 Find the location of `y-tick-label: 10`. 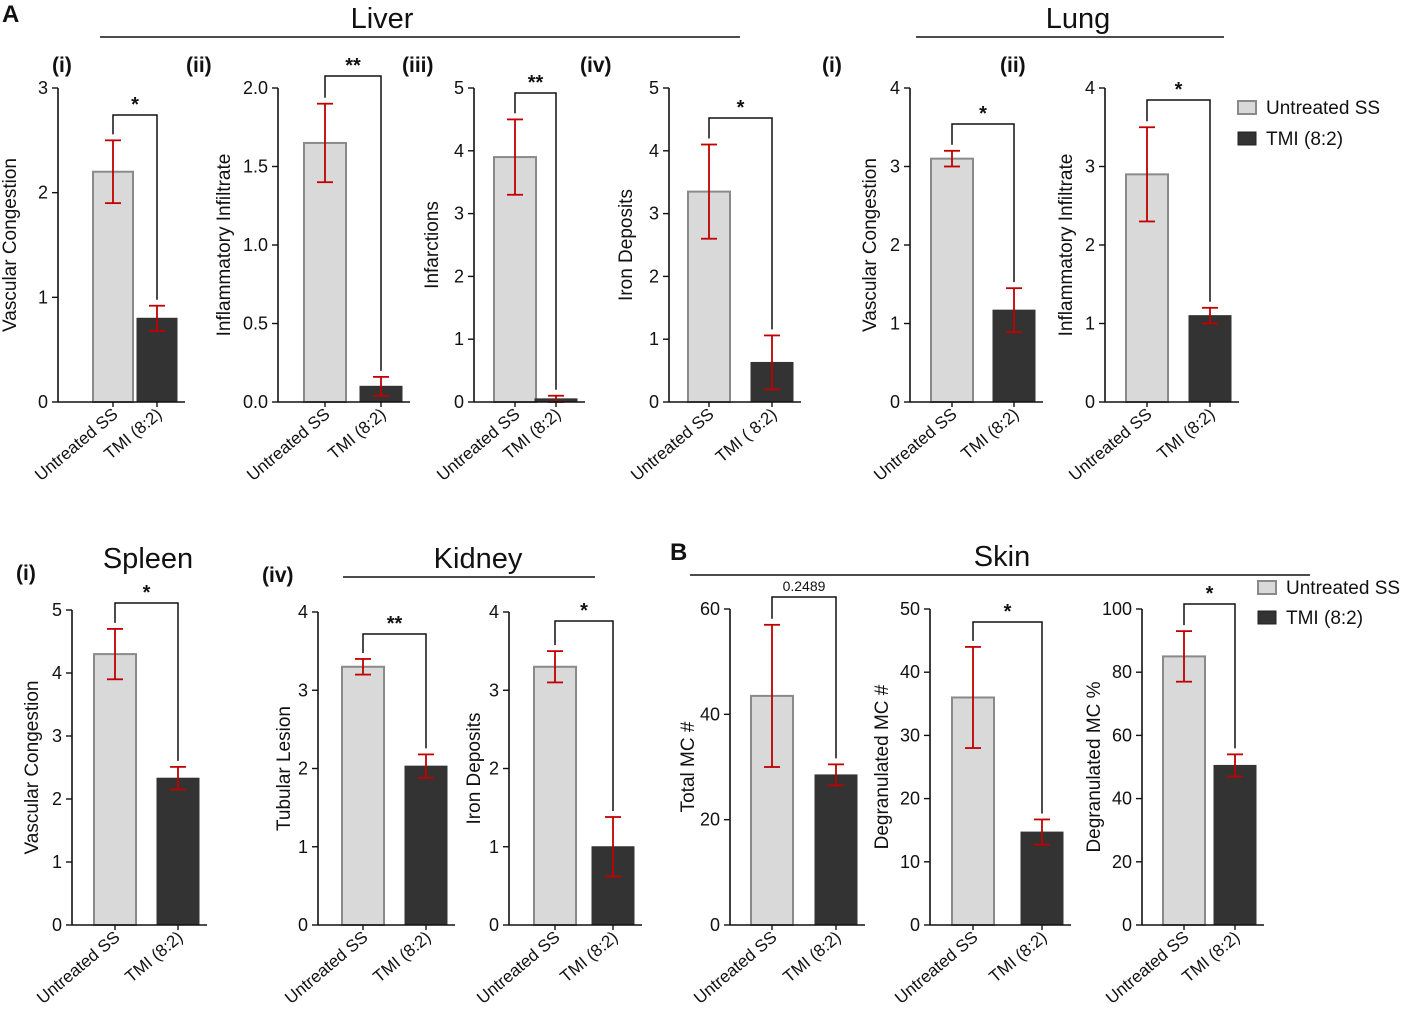

y-tick-label: 10 is located at coordinates (910, 862).